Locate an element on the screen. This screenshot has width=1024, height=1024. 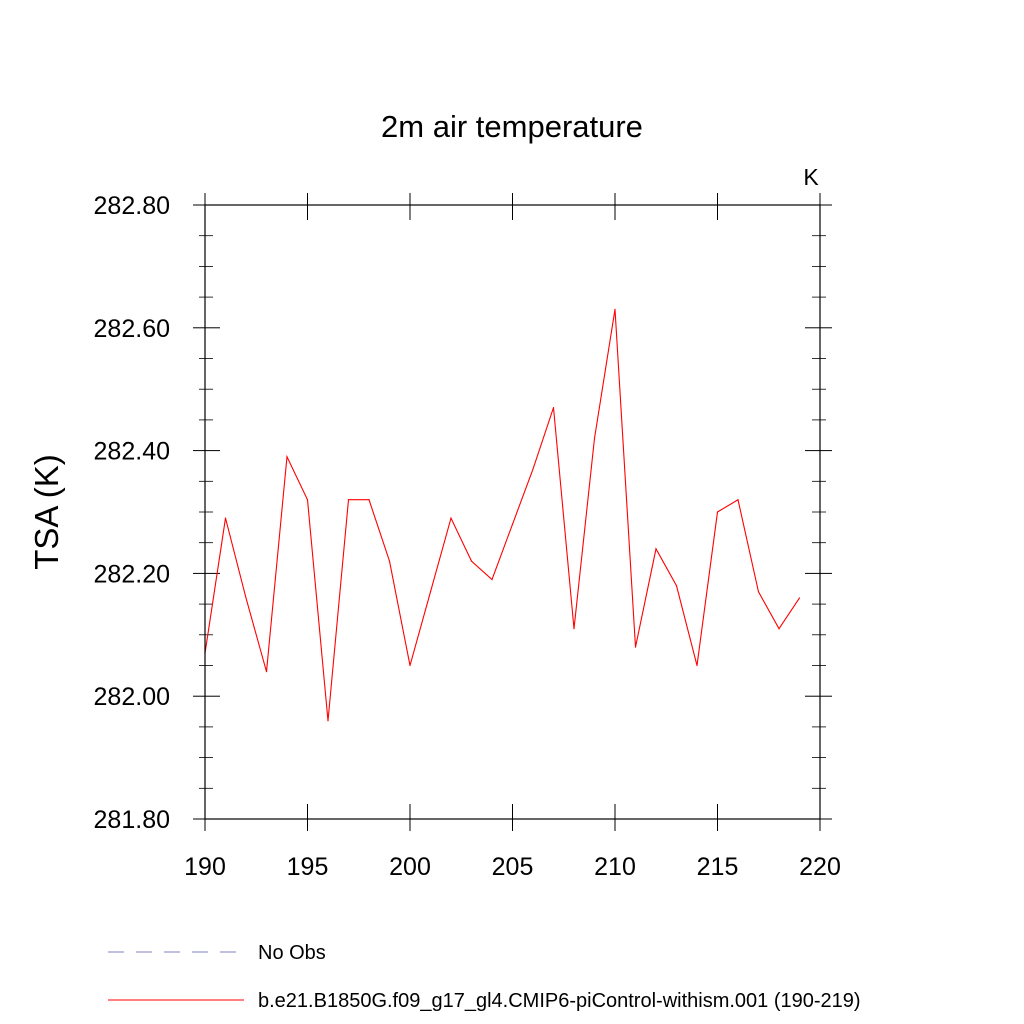
y-tick-label: 282.40 is located at coordinates (132, 452).